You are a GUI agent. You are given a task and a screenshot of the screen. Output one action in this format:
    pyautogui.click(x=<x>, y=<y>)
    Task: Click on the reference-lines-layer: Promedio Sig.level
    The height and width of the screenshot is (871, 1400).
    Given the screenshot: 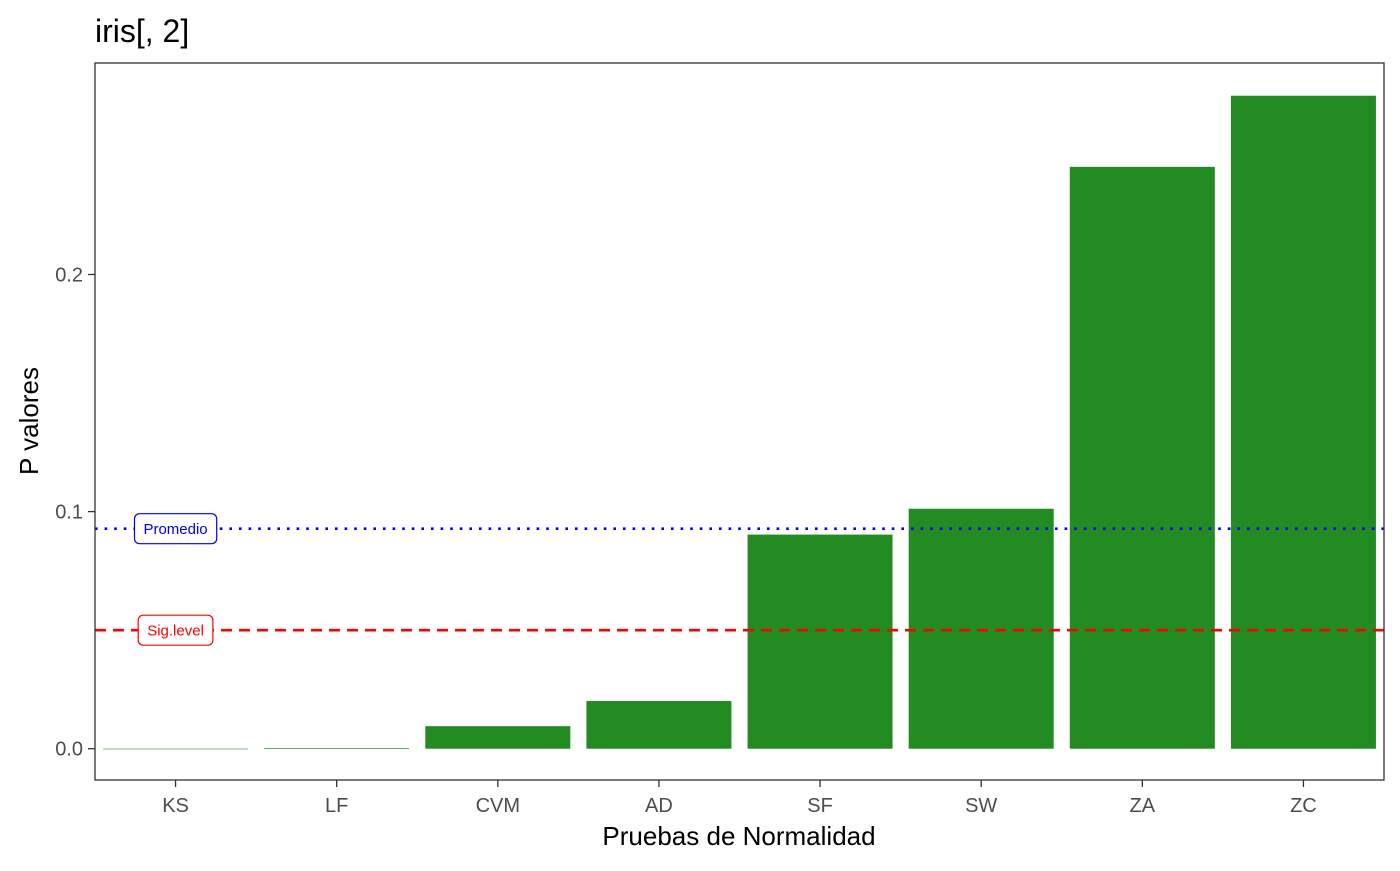 What is the action you would take?
    pyautogui.click(x=739, y=579)
    